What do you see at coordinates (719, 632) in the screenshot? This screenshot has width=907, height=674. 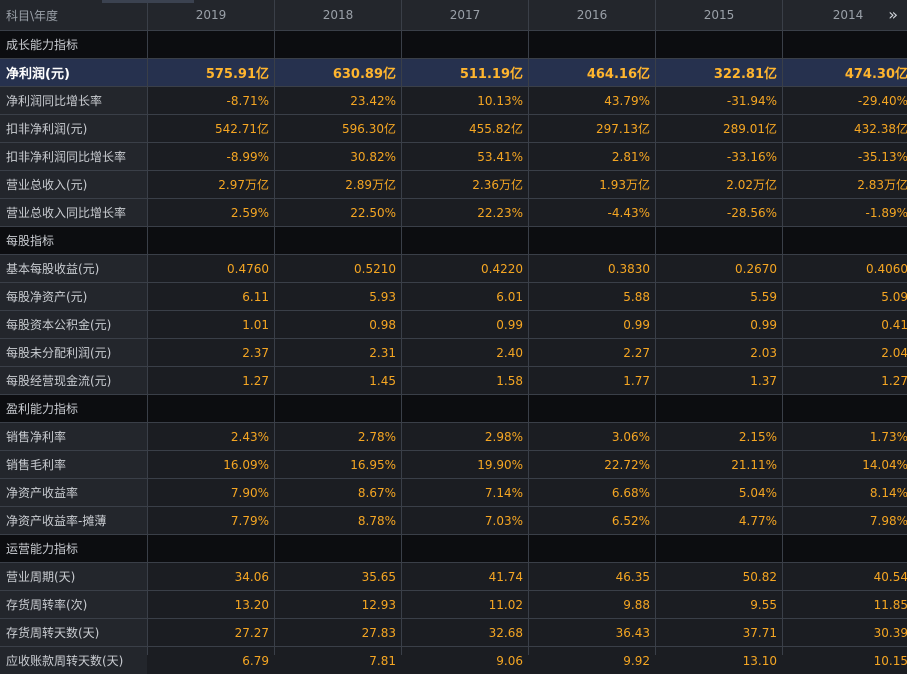 I see `value-cell: 37.71` at bounding box center [719, 632].